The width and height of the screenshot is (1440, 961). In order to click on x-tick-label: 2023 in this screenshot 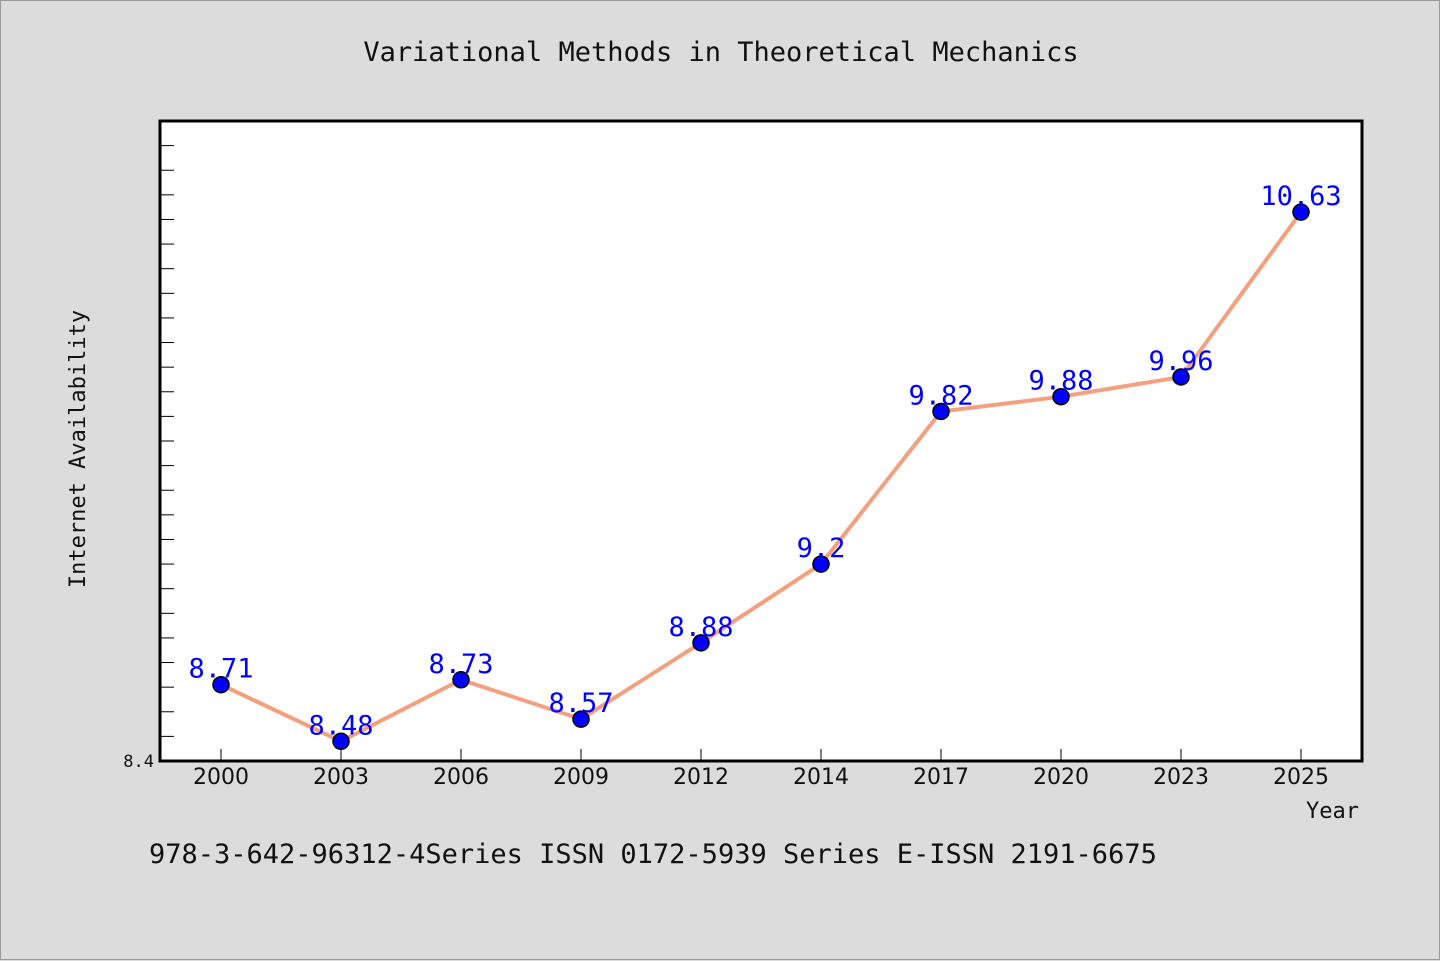, I will do `click(1181, 777)`.